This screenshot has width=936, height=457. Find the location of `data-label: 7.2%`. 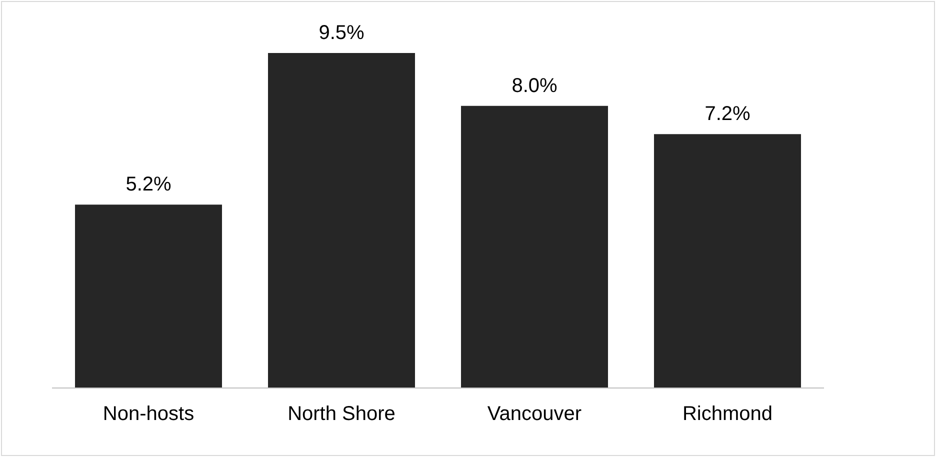

data-label: 7.2% is located at coordinates (727, 114).